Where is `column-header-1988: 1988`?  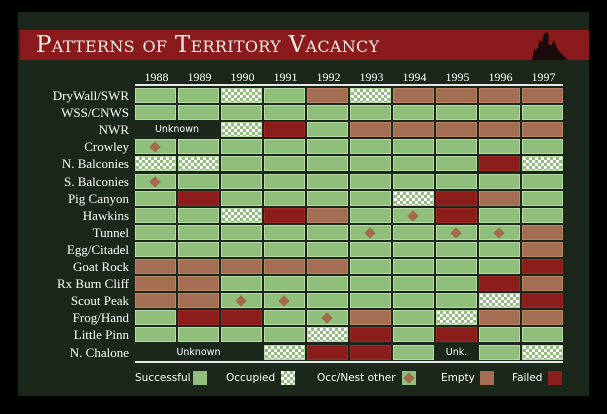 column-header-1988: 1988 is located at coordinates (156, 77).